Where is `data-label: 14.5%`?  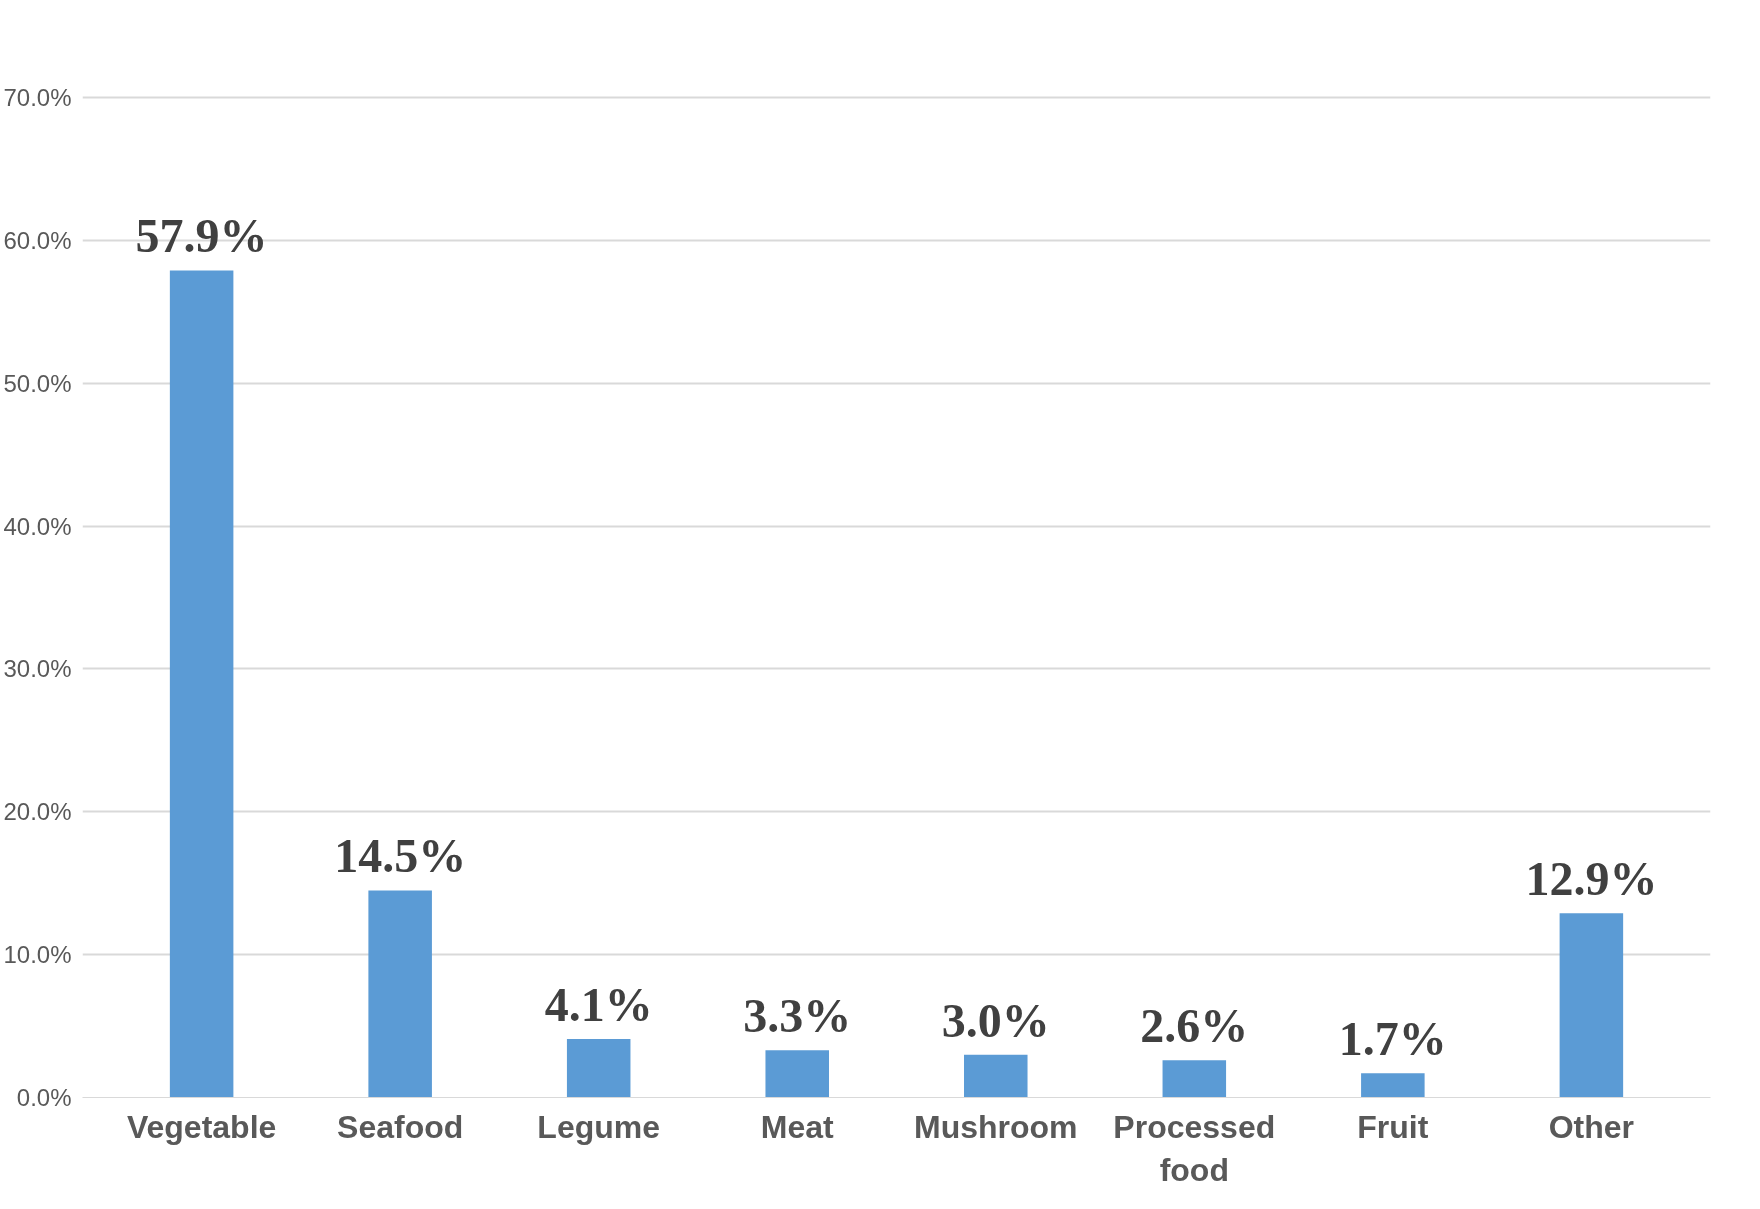 data-label: 14.5% is located at coordinates (400, 856).